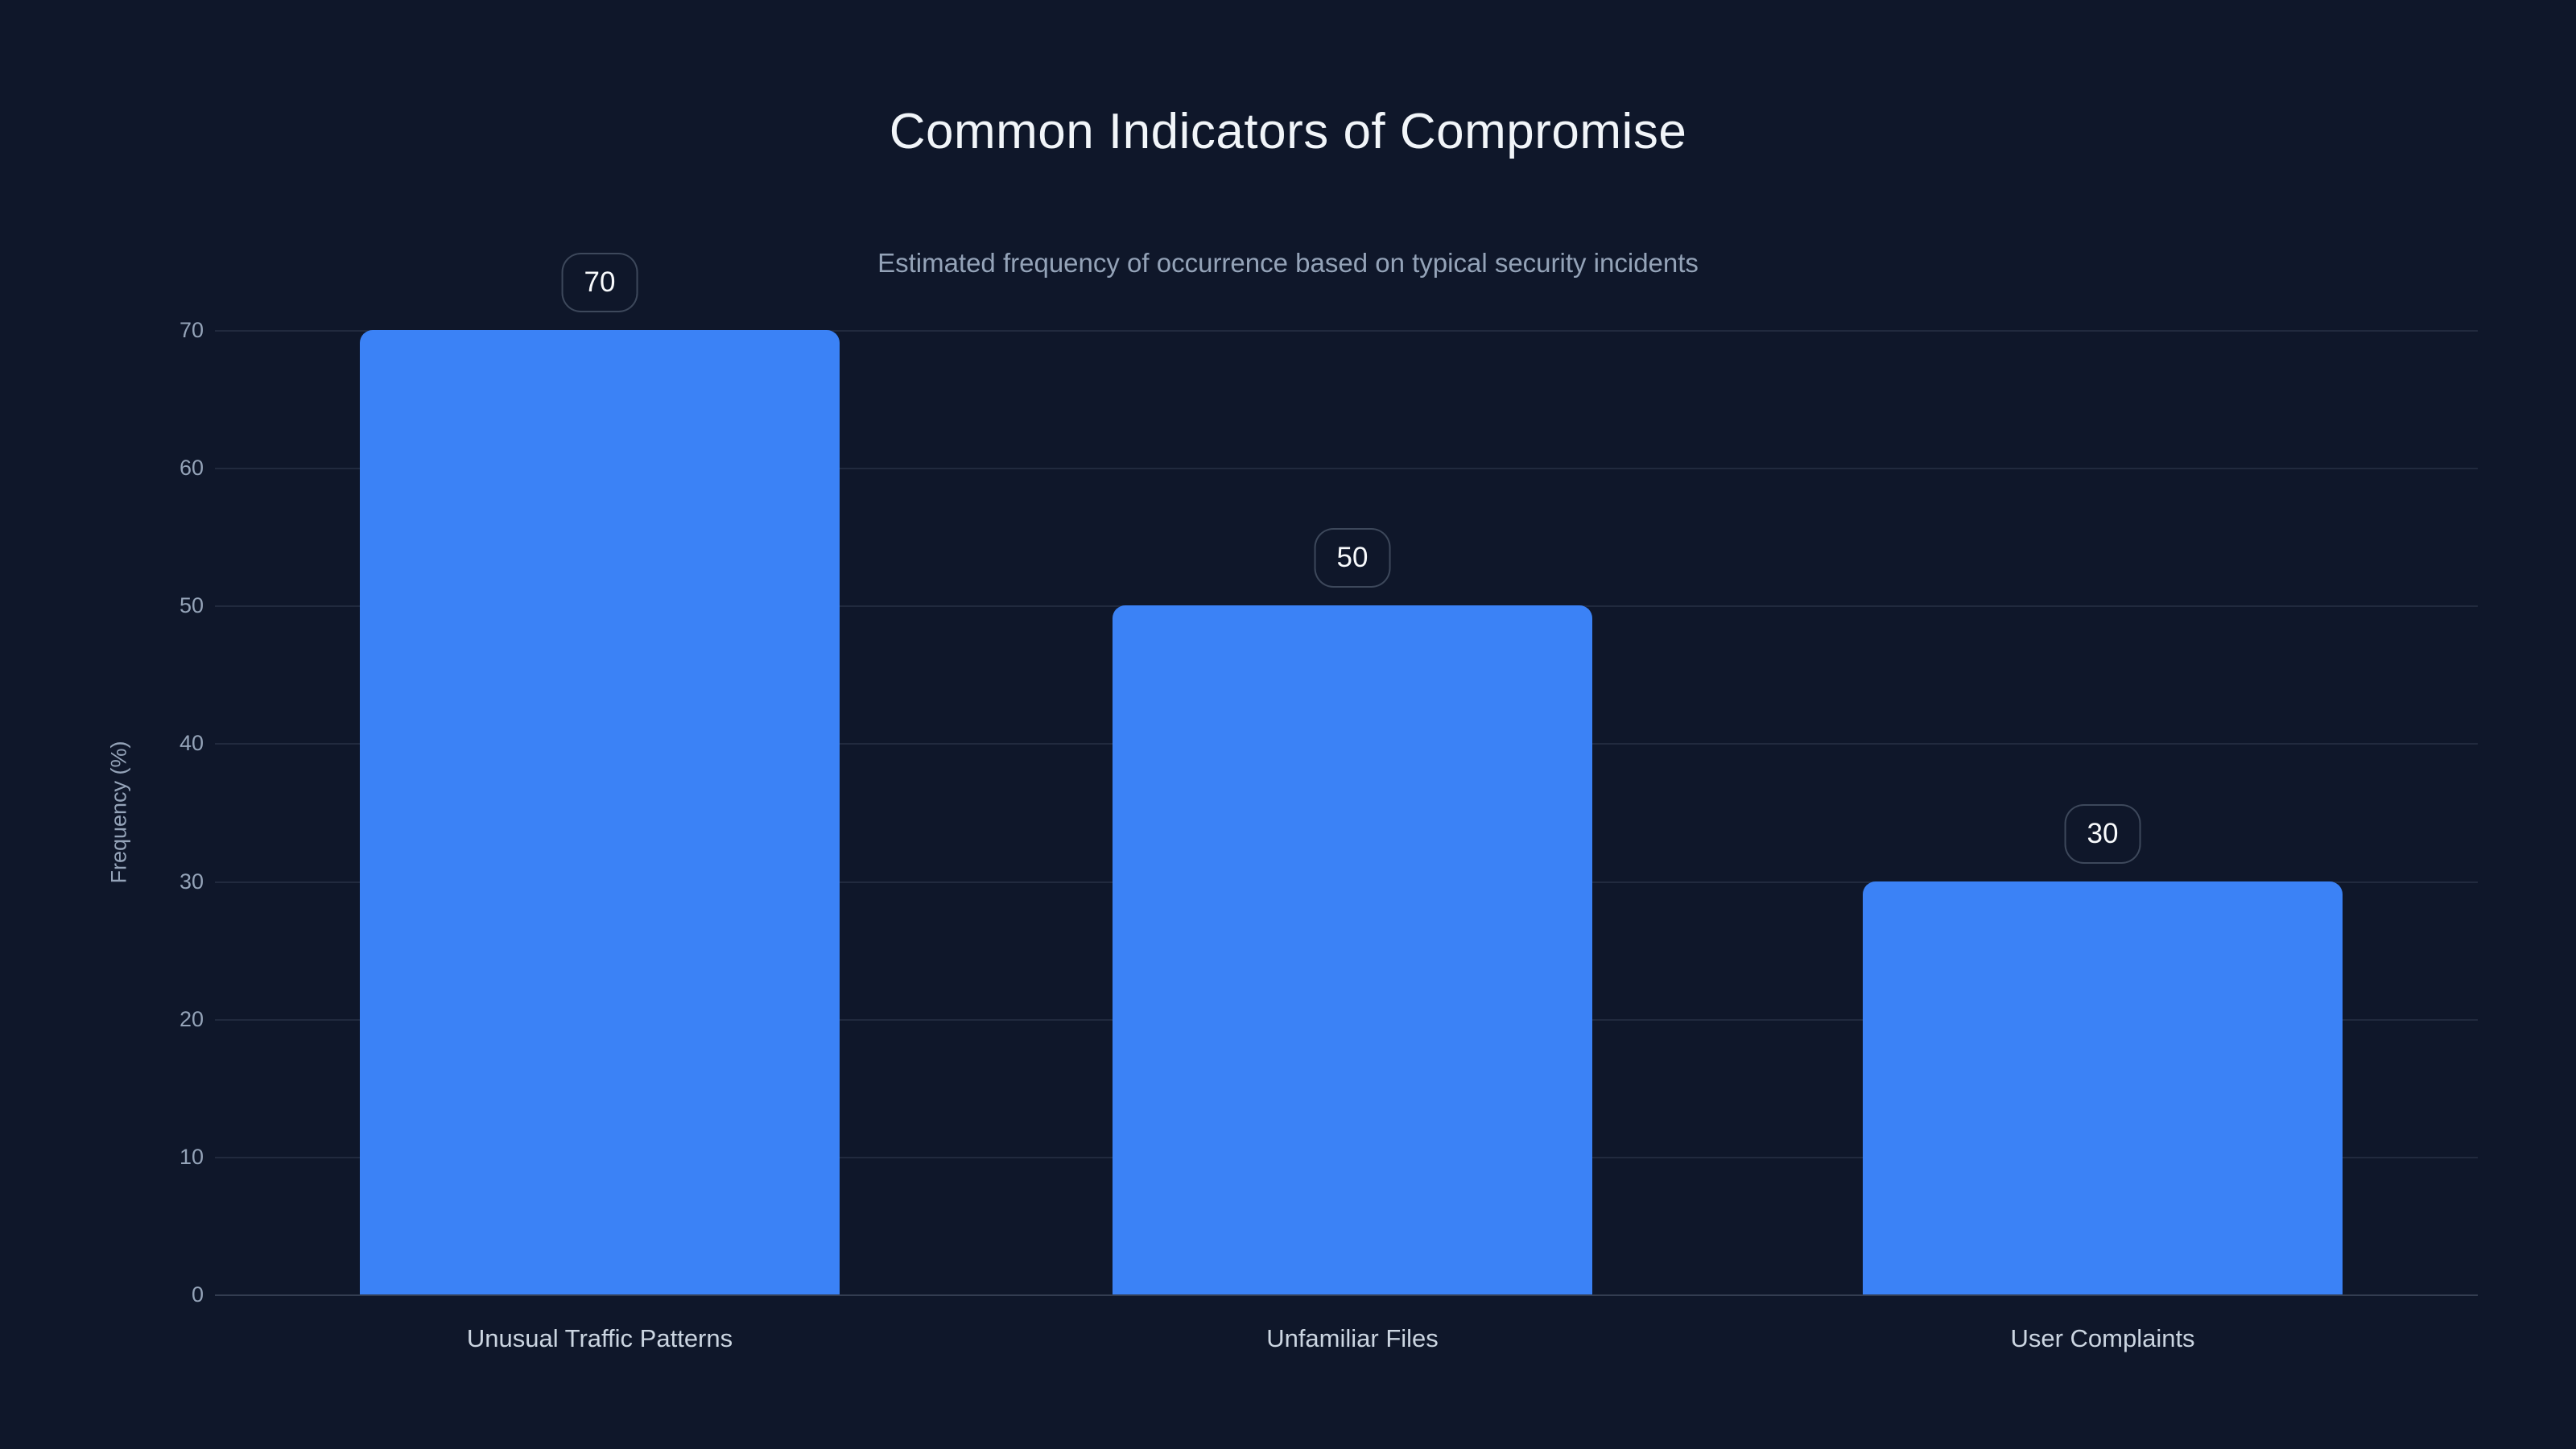 The image size is (2576, 1449). What do you see at coordinates (1288, 131) in the screenshot?
I see `chart-title: Common Indicators of Compromise` at bounding box center [1288, 131].